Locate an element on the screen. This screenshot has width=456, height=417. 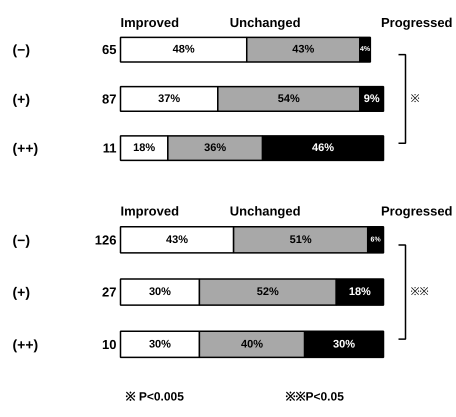
text: 27 is located at coordinates (109, 292).